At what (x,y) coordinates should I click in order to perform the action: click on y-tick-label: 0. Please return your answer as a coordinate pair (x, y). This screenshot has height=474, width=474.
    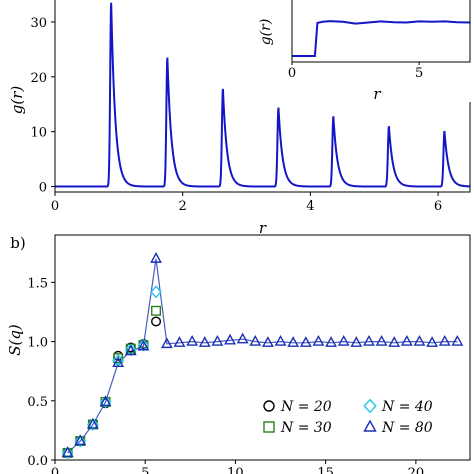
    Looking at the image, I should click on (43, 188).